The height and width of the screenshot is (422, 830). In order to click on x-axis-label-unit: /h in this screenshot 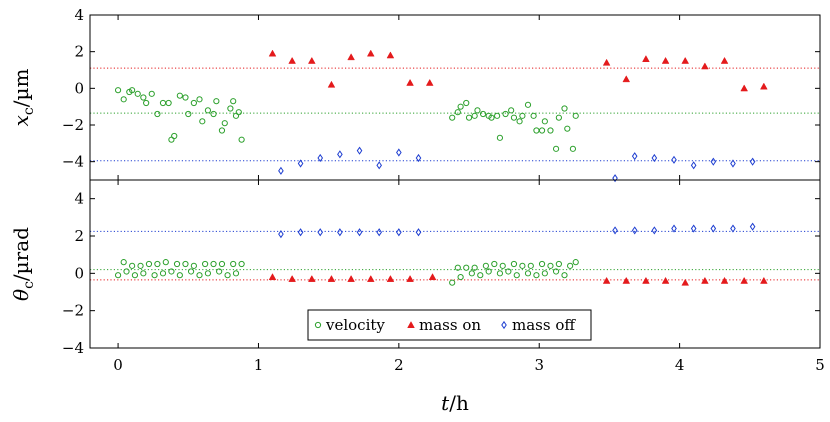, I will do `click(459, 403)`.